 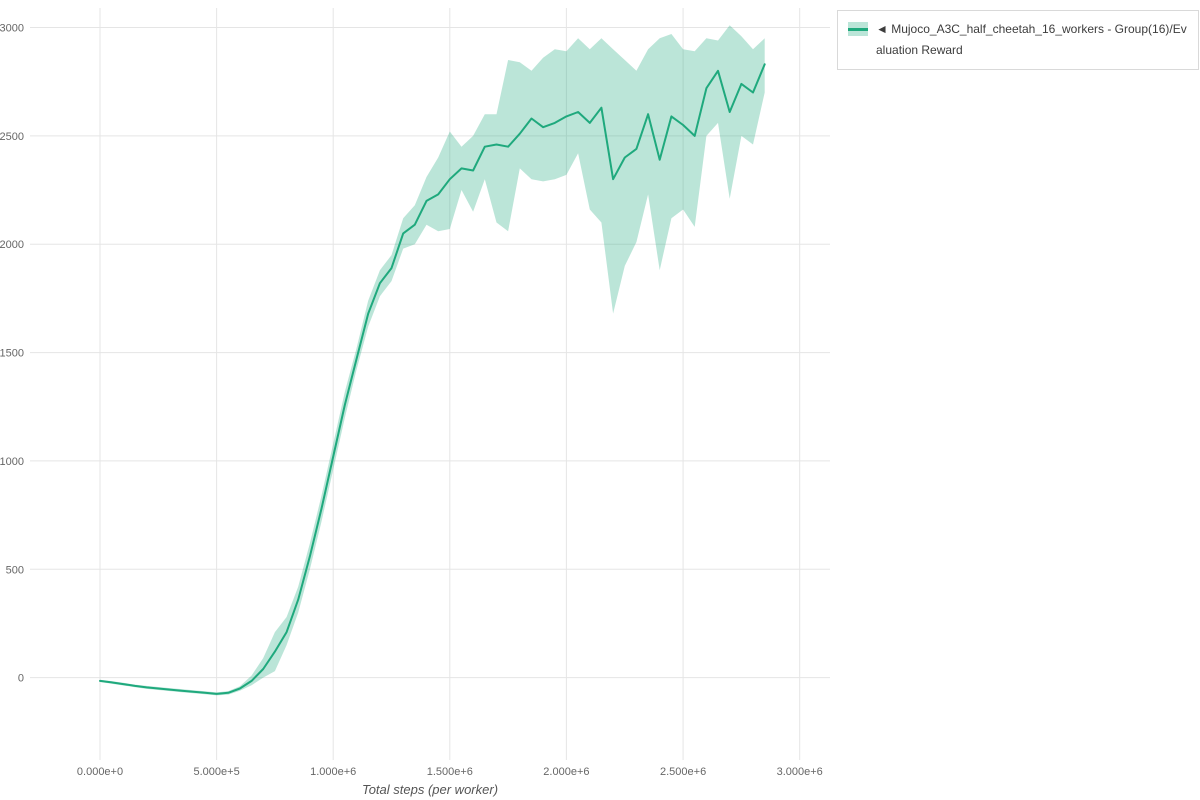 I want to click on x-tick-label: 0.000e+0, so click(x=100, y=772).